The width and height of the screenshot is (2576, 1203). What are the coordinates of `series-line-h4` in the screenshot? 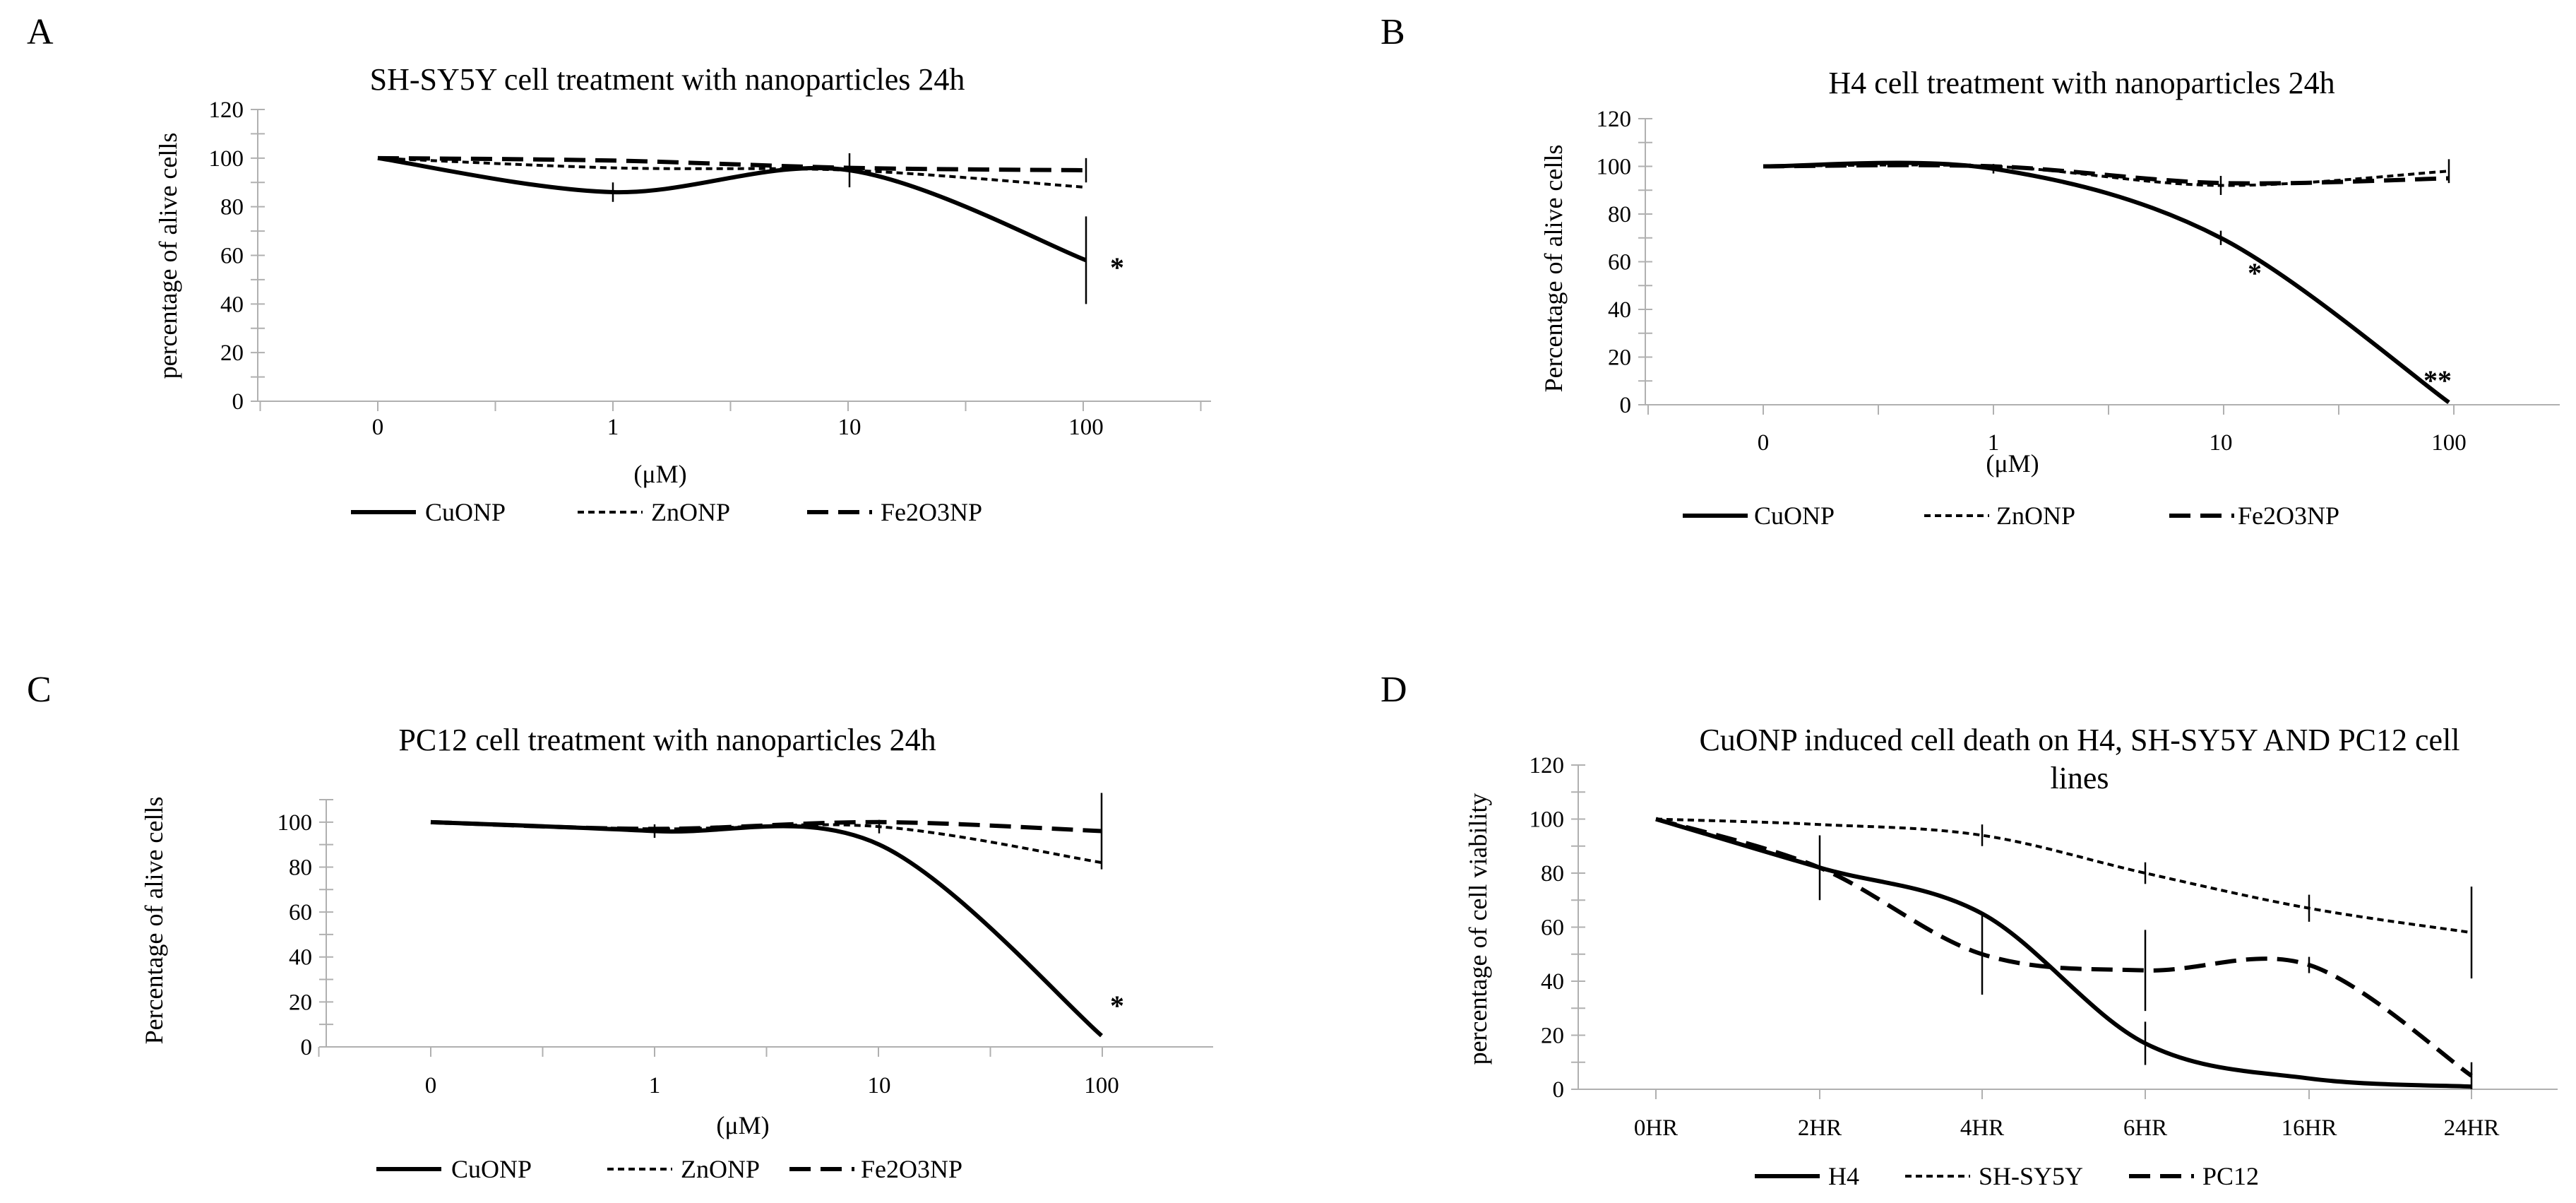 It's located at (2063, 953).